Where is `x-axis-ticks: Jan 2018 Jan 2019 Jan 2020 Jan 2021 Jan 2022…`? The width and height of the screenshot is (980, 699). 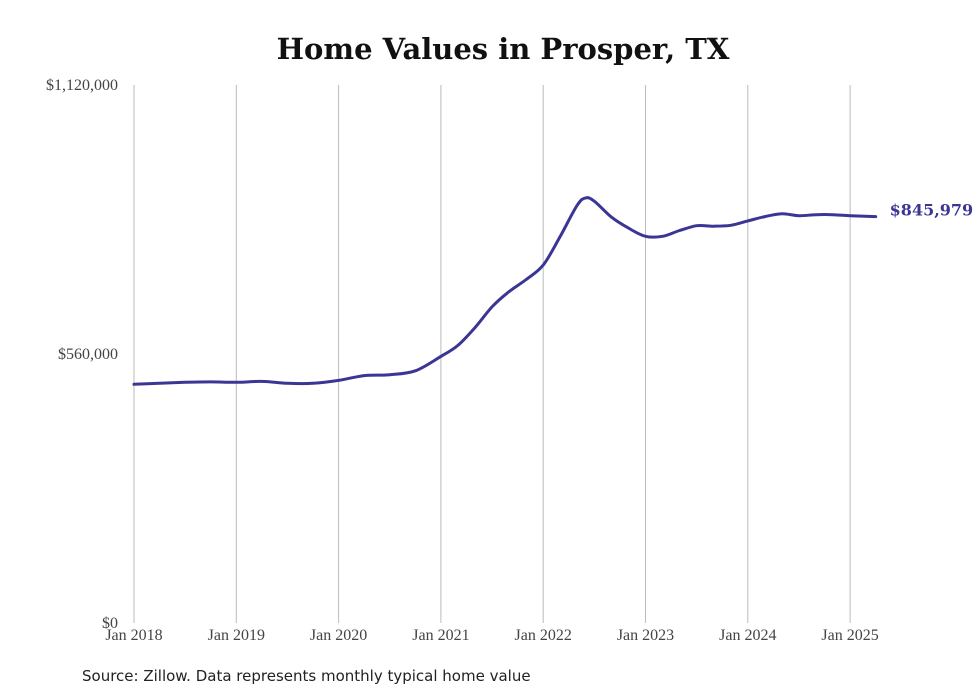 x-axis-ticks: Jan 2018 Jan 2019 Jan 2020 Jan 2021 Jan 2022… is located at coordinates (491, 635).